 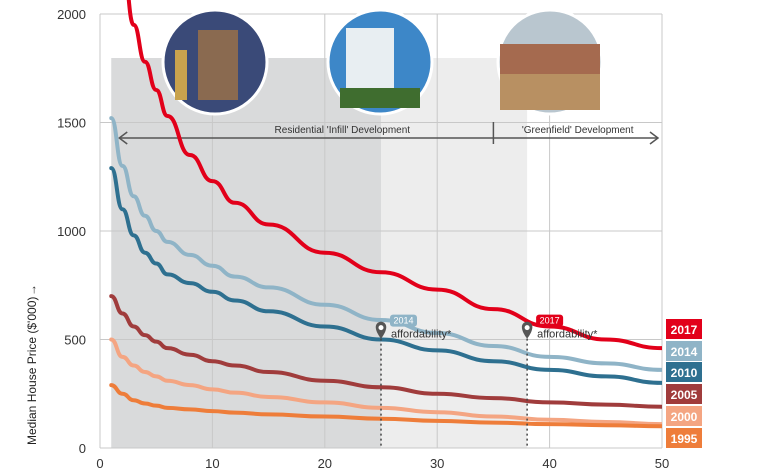 I want to click on photo-greenfield-houses, so click(x=550, y=59).